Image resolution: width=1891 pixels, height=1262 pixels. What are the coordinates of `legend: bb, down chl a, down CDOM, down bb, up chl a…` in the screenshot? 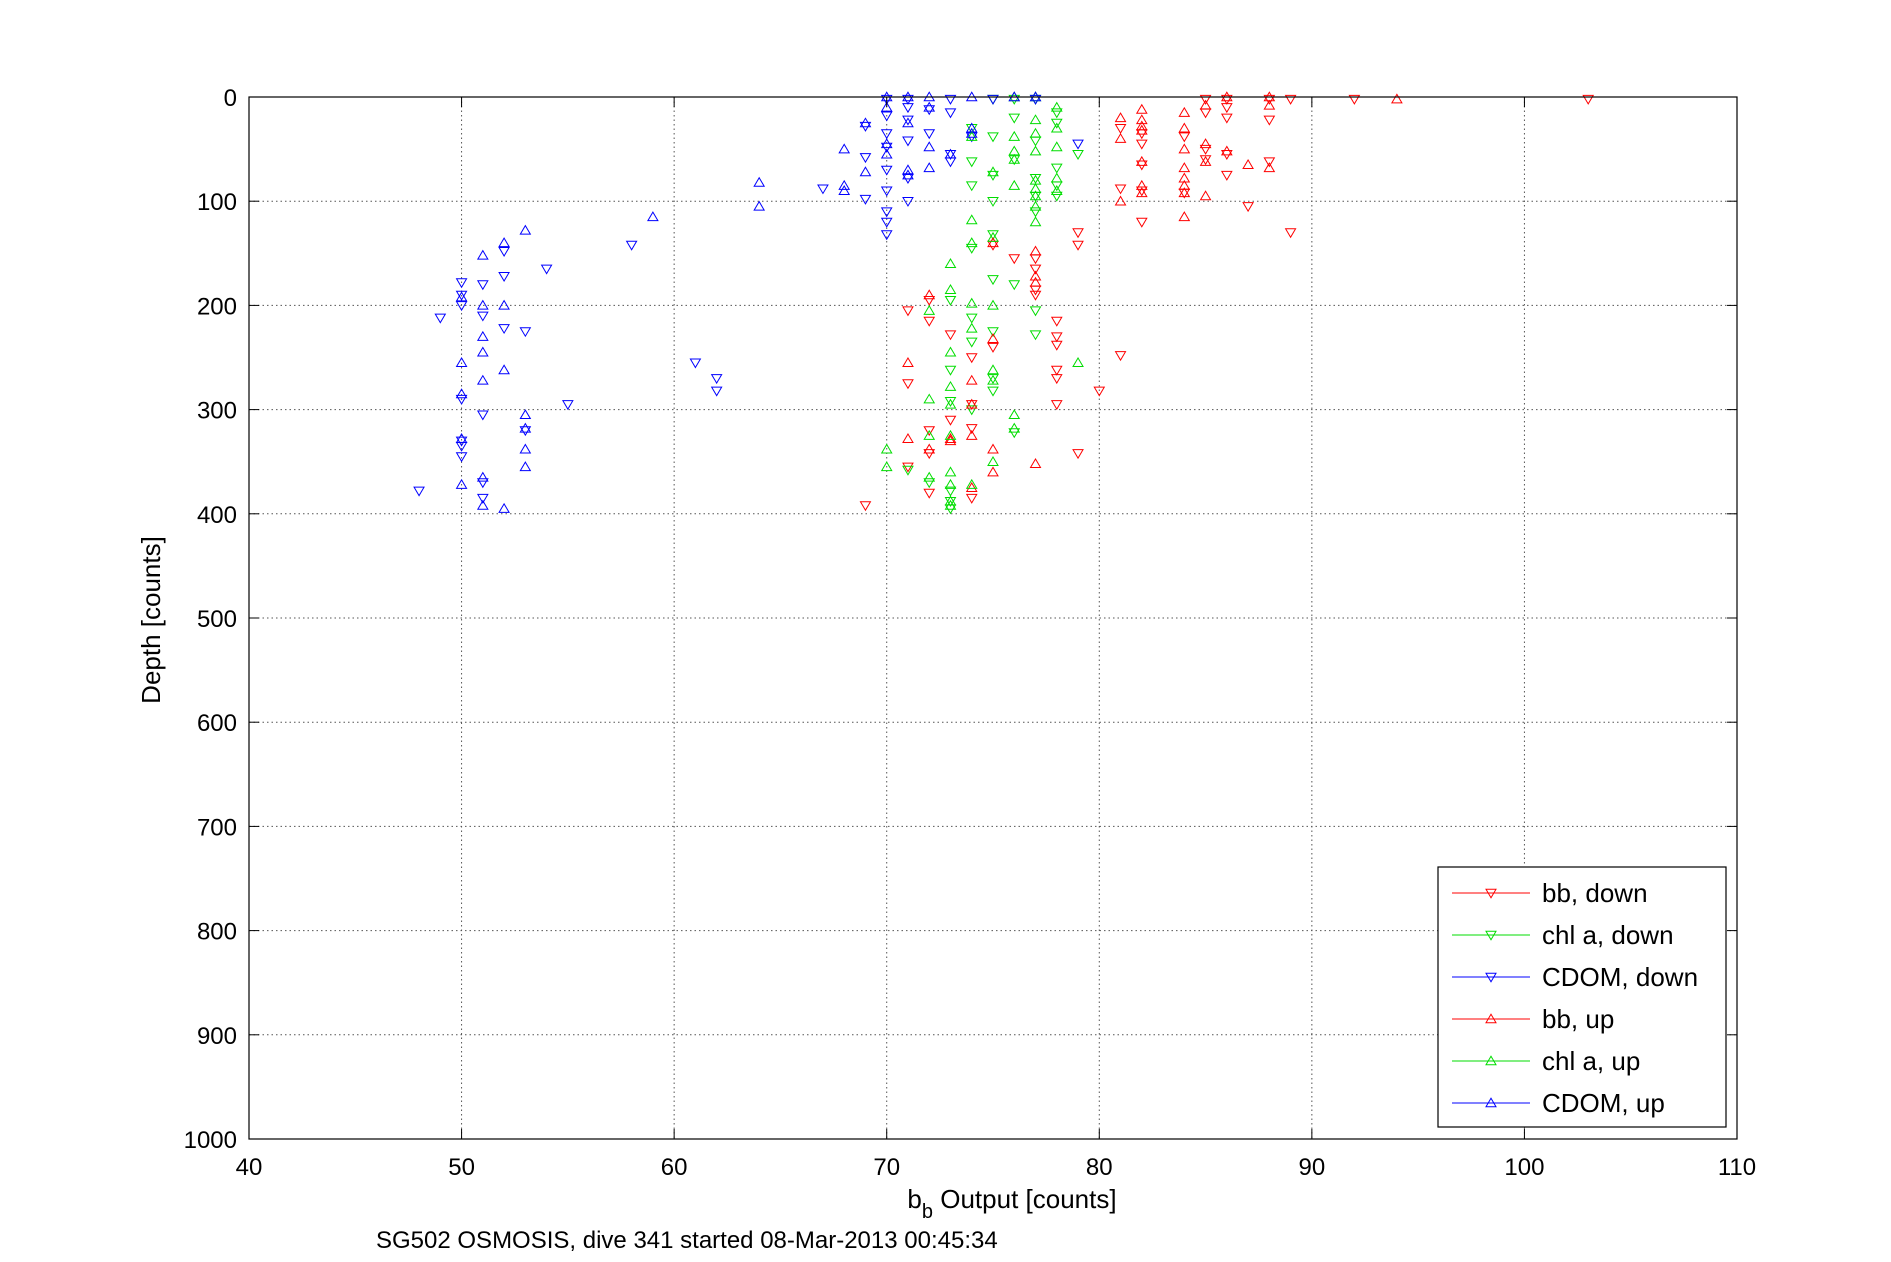 It's located at (1582, 997).